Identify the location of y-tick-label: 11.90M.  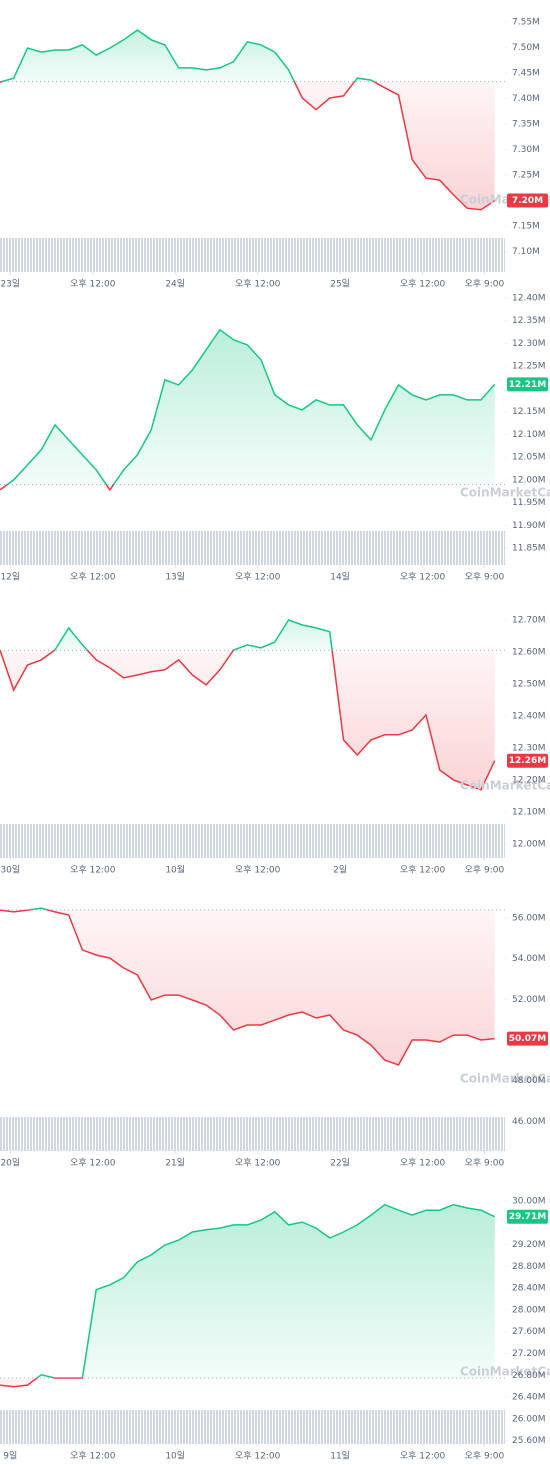
(529, 526).